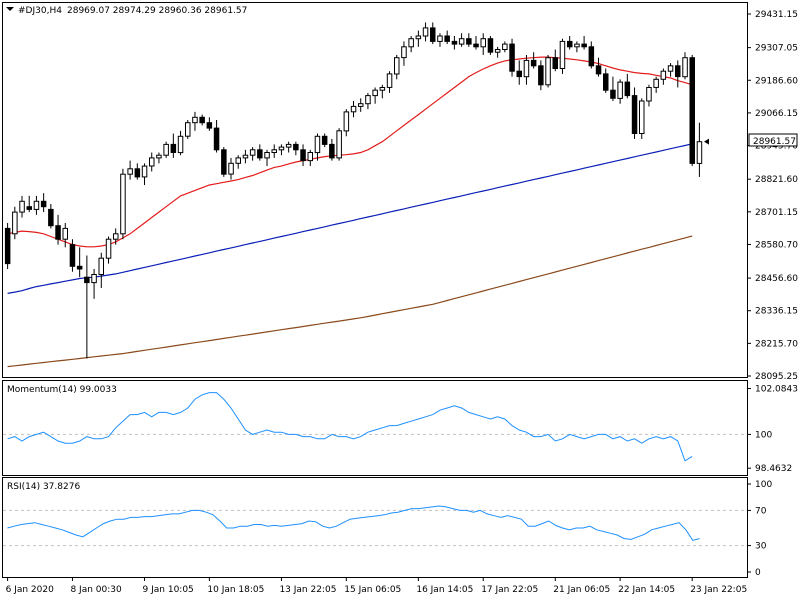 This screenshot has width=800, height=603. I want to click on dropdown-arrow-icon, so click(10, 9).